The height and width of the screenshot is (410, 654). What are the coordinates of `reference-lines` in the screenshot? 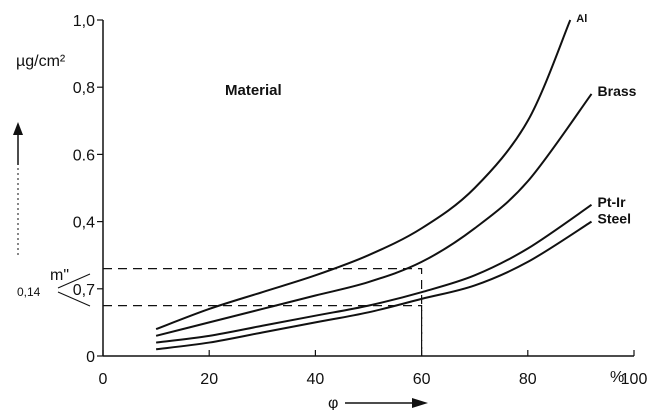 It's located at (263, 312).